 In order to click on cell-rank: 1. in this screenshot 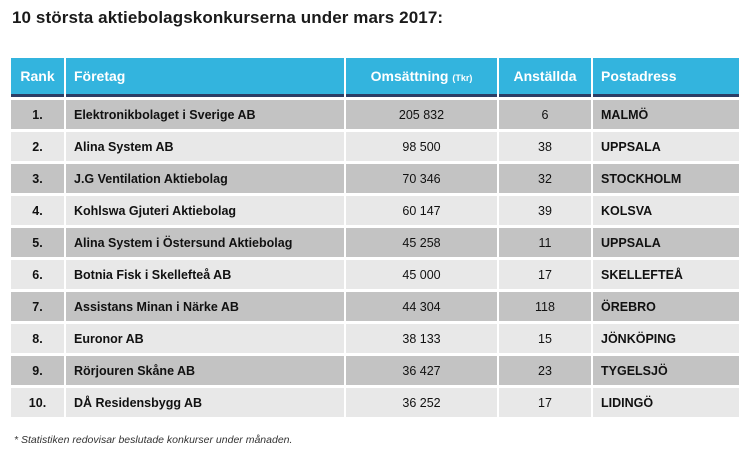, I will do `click(37, 114)`.